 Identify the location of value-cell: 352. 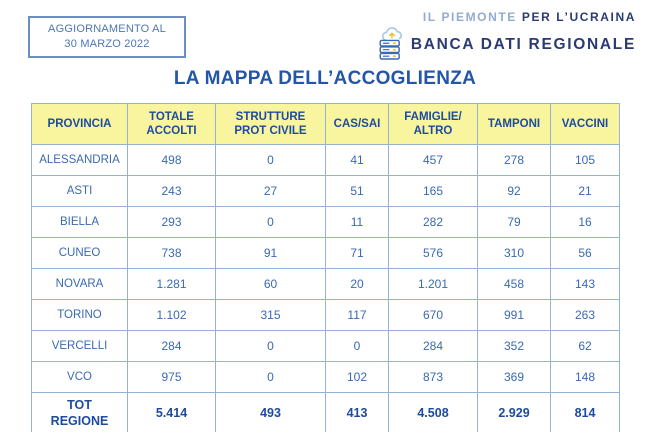
(514, 346).